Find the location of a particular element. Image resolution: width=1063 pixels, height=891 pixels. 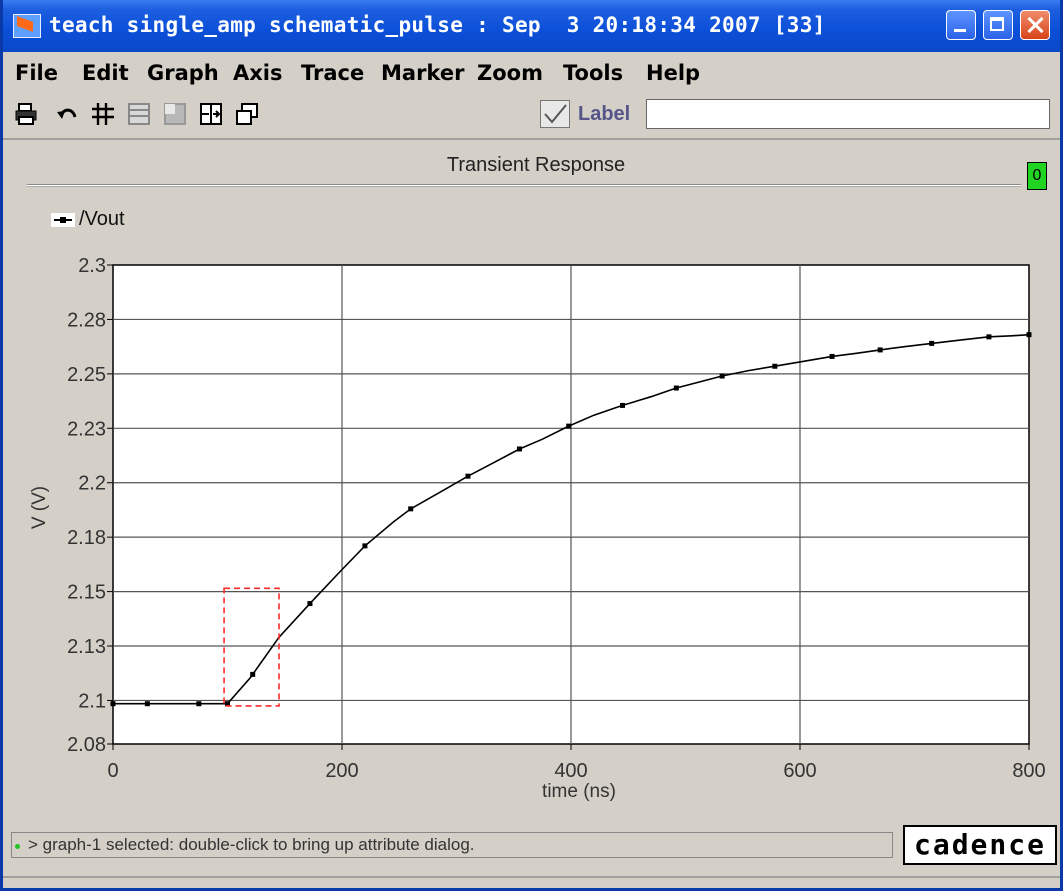

legend: /Vout is located at coordinates (88, 219).